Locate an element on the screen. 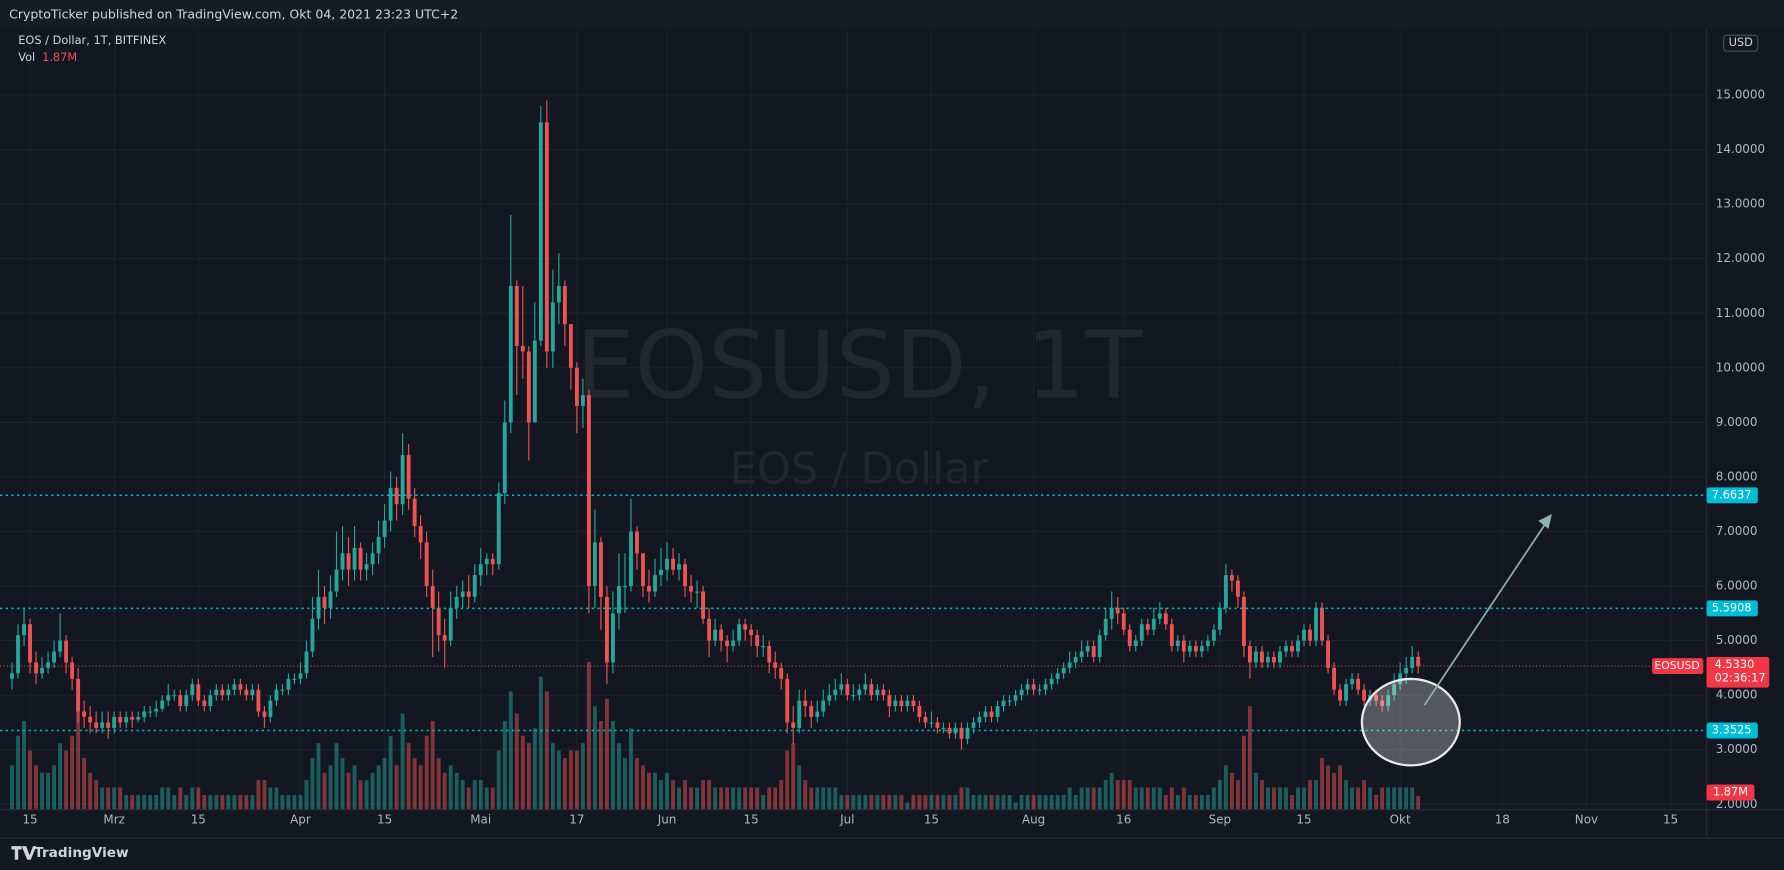 The width and height of the screenshot is (1784, 870). volume-legend-value: 1.87M is located at coordinates (59, 57).